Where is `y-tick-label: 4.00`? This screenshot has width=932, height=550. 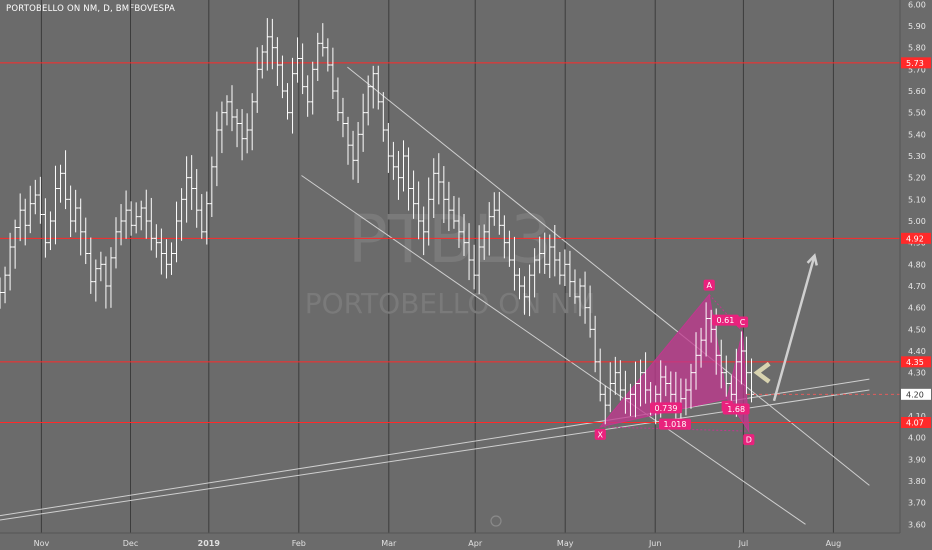 y-tick-label: 4.00 is located at coordinates (917, 438).